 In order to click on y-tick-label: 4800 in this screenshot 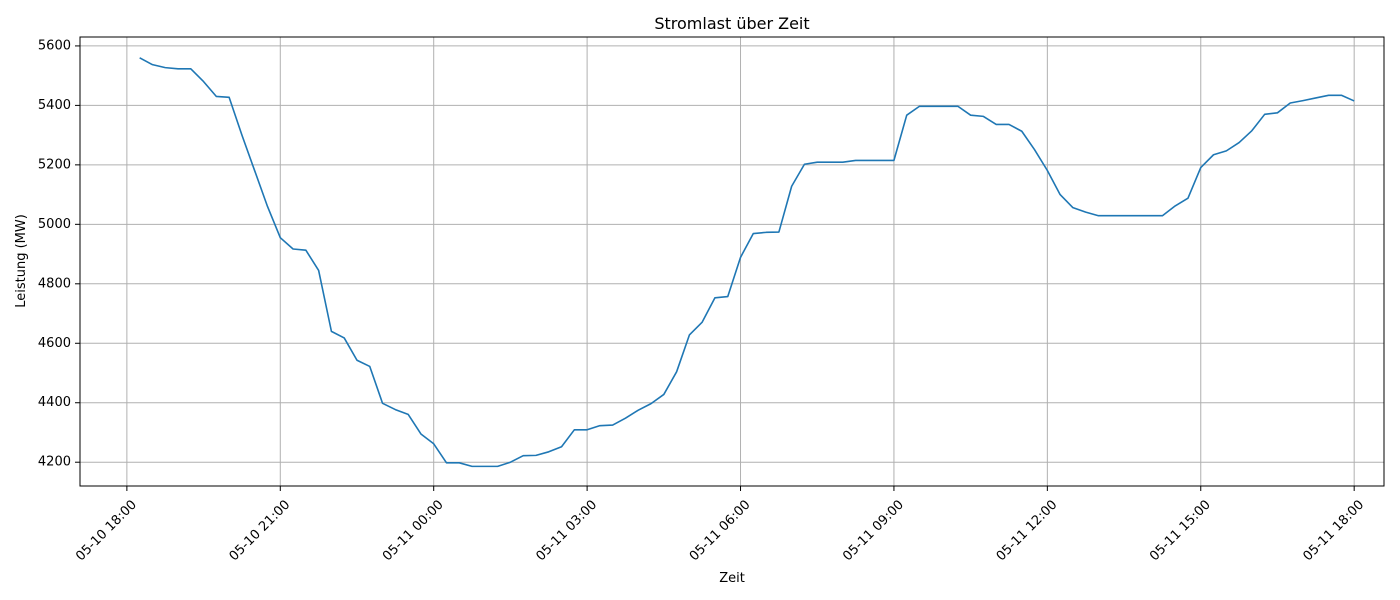, I will do `click(54, 283)`.